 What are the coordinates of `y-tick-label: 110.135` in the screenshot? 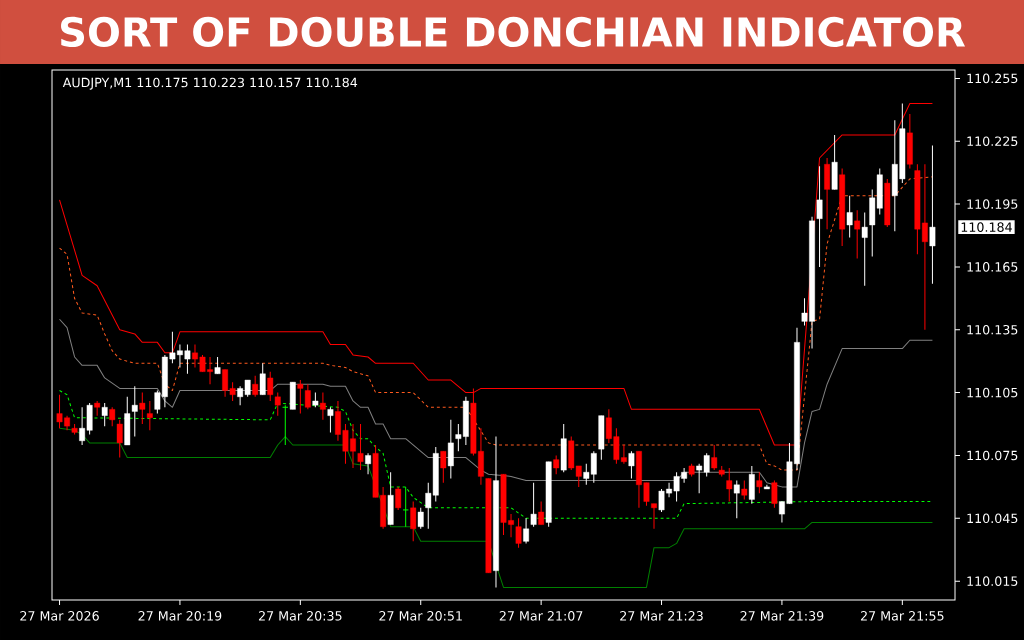 It's located at (992, 329).